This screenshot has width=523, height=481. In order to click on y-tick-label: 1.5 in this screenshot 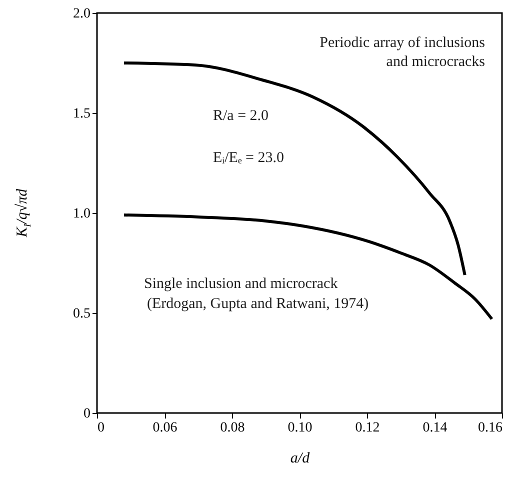, I will do `click(81, 114)`.